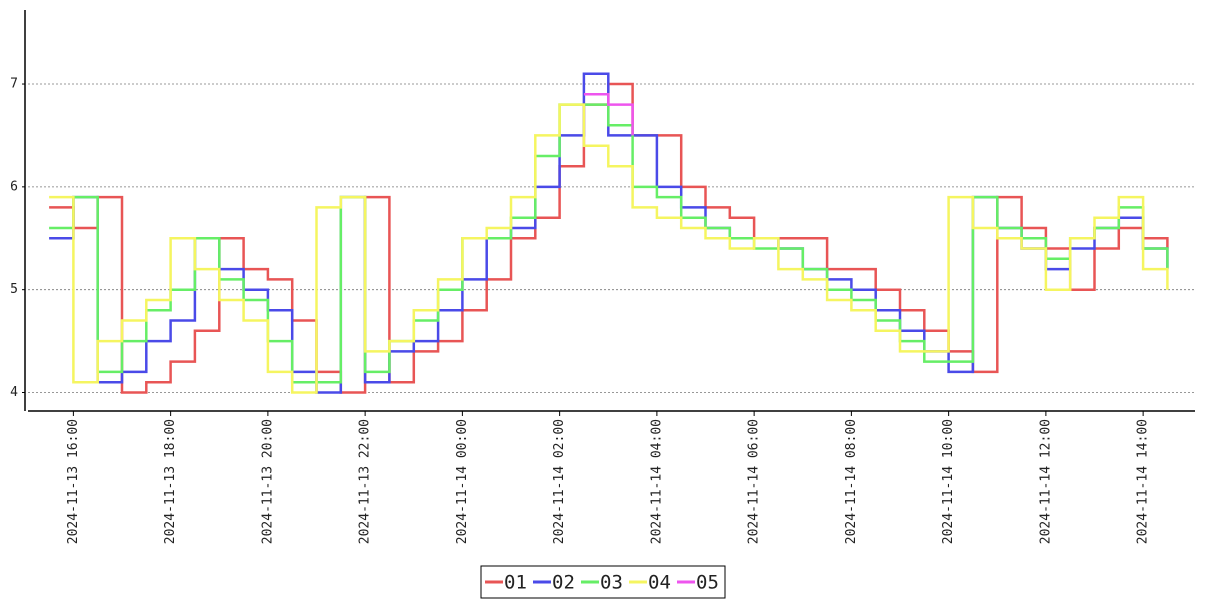 The width and height of the screenshot is (1207, 600). I want to click on y-tick-label: 4, so click(14, 392).